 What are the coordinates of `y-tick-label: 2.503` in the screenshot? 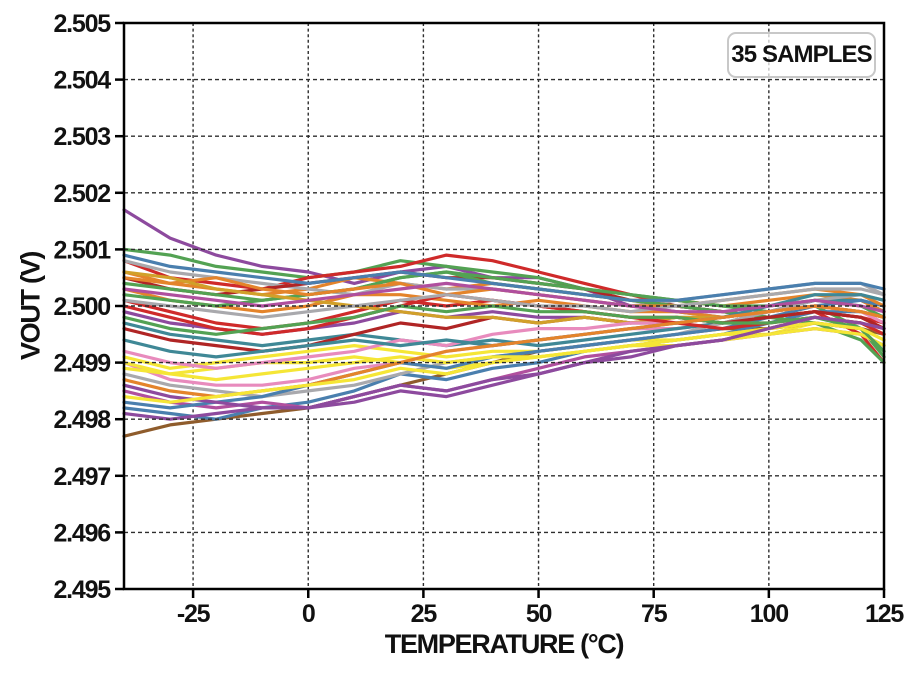 It's located at (81, 137).